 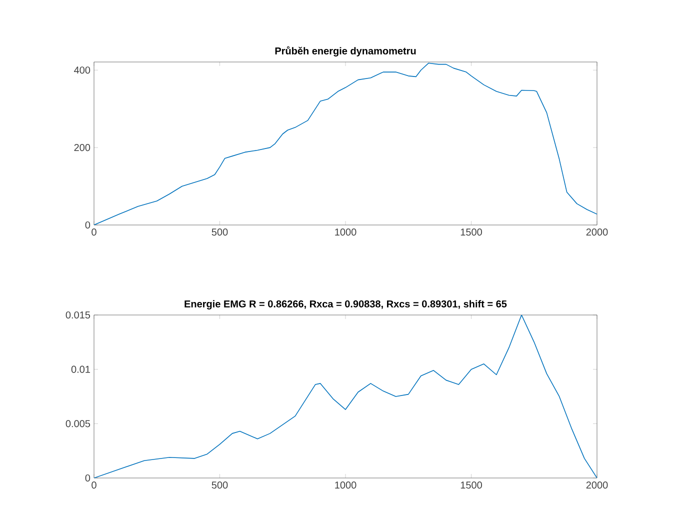 What do you see at coordinates (78, 424) in the screenshot?
I see `y-tick-label: 0.005` at bounding box center [78, 424].